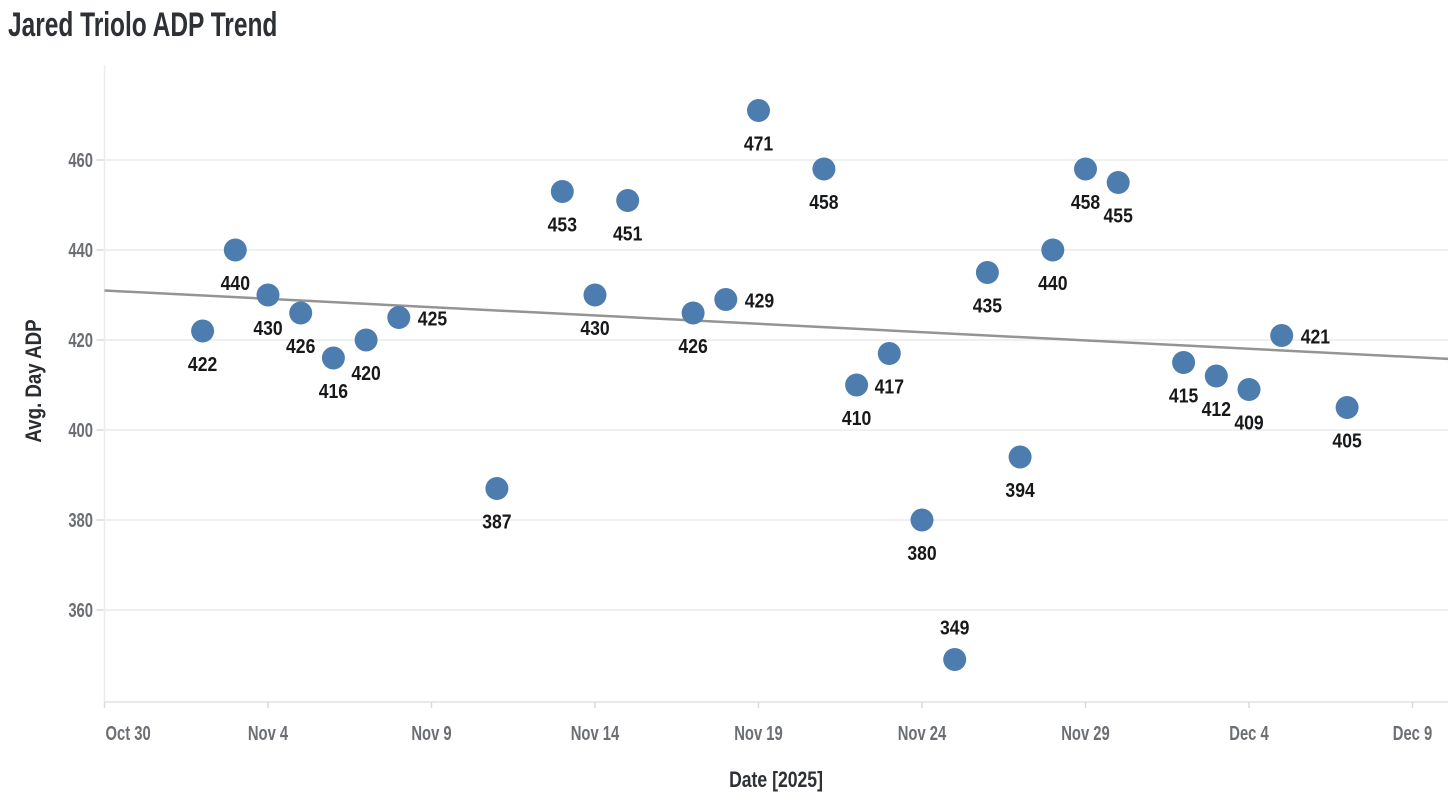  What do you see at coordinates (562, 224) in the screenshot?
I see `data-point-label: 453` at bounding box center [562, 224].